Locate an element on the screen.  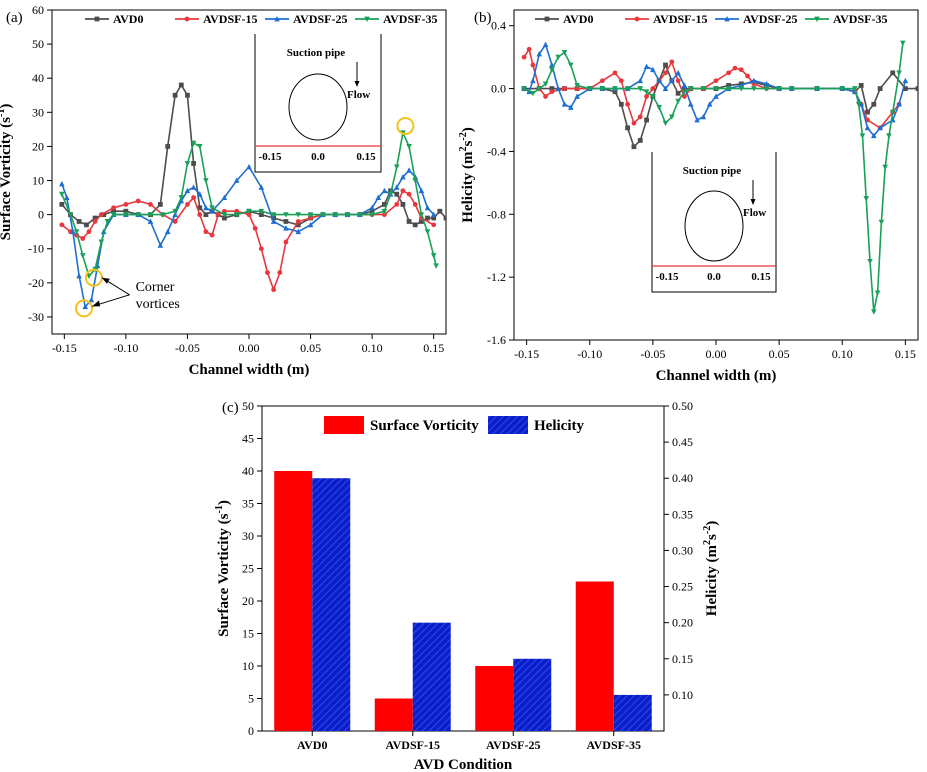
chart-b-xtick-label-3: 0.00 is located at coordinates (716, 354).